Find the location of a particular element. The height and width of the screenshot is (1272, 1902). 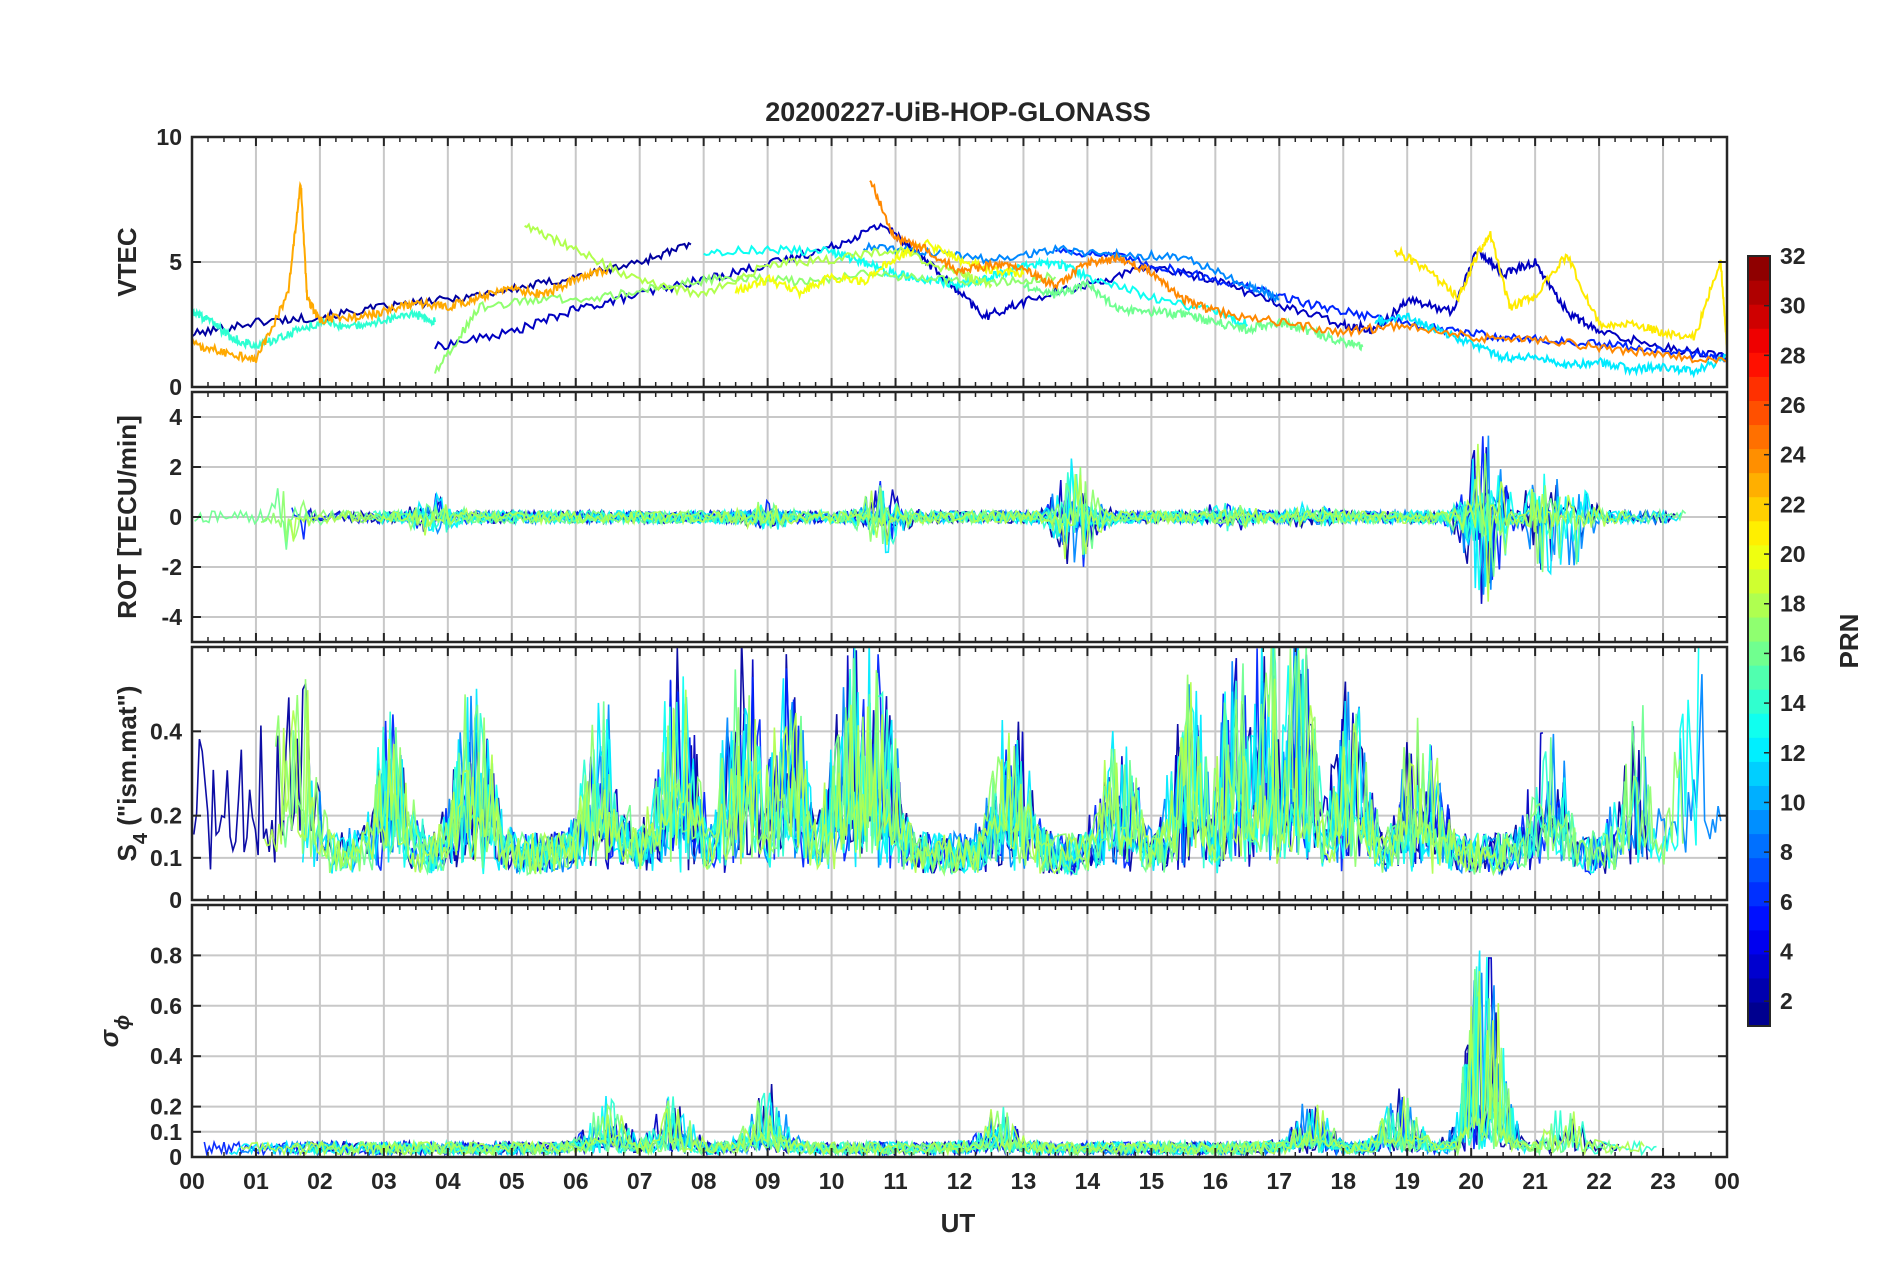

data-sigma is located at coordinates (930, 1053).